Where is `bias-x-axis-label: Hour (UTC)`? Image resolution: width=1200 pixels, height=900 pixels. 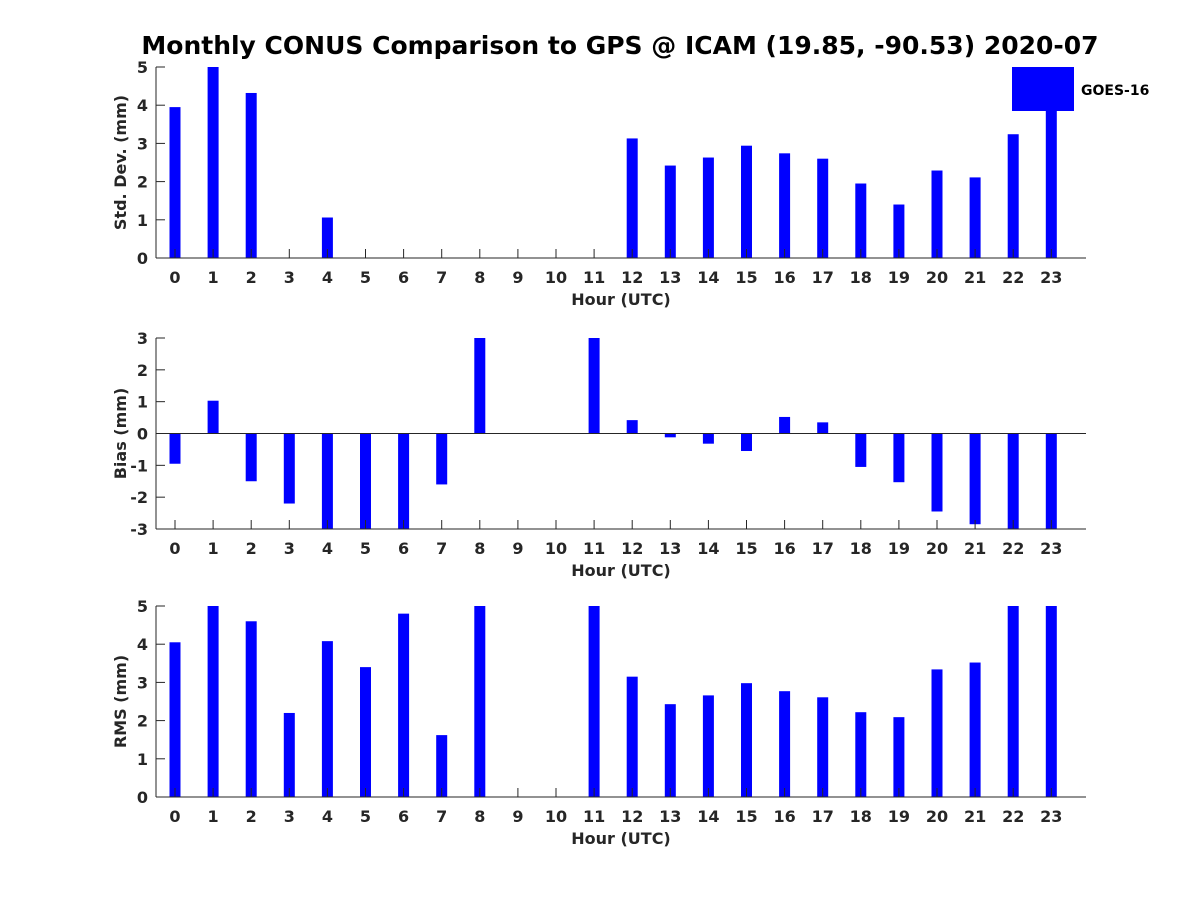 bias-x-axis-label: Hour (UTC) is located at coordinates (621, 570).